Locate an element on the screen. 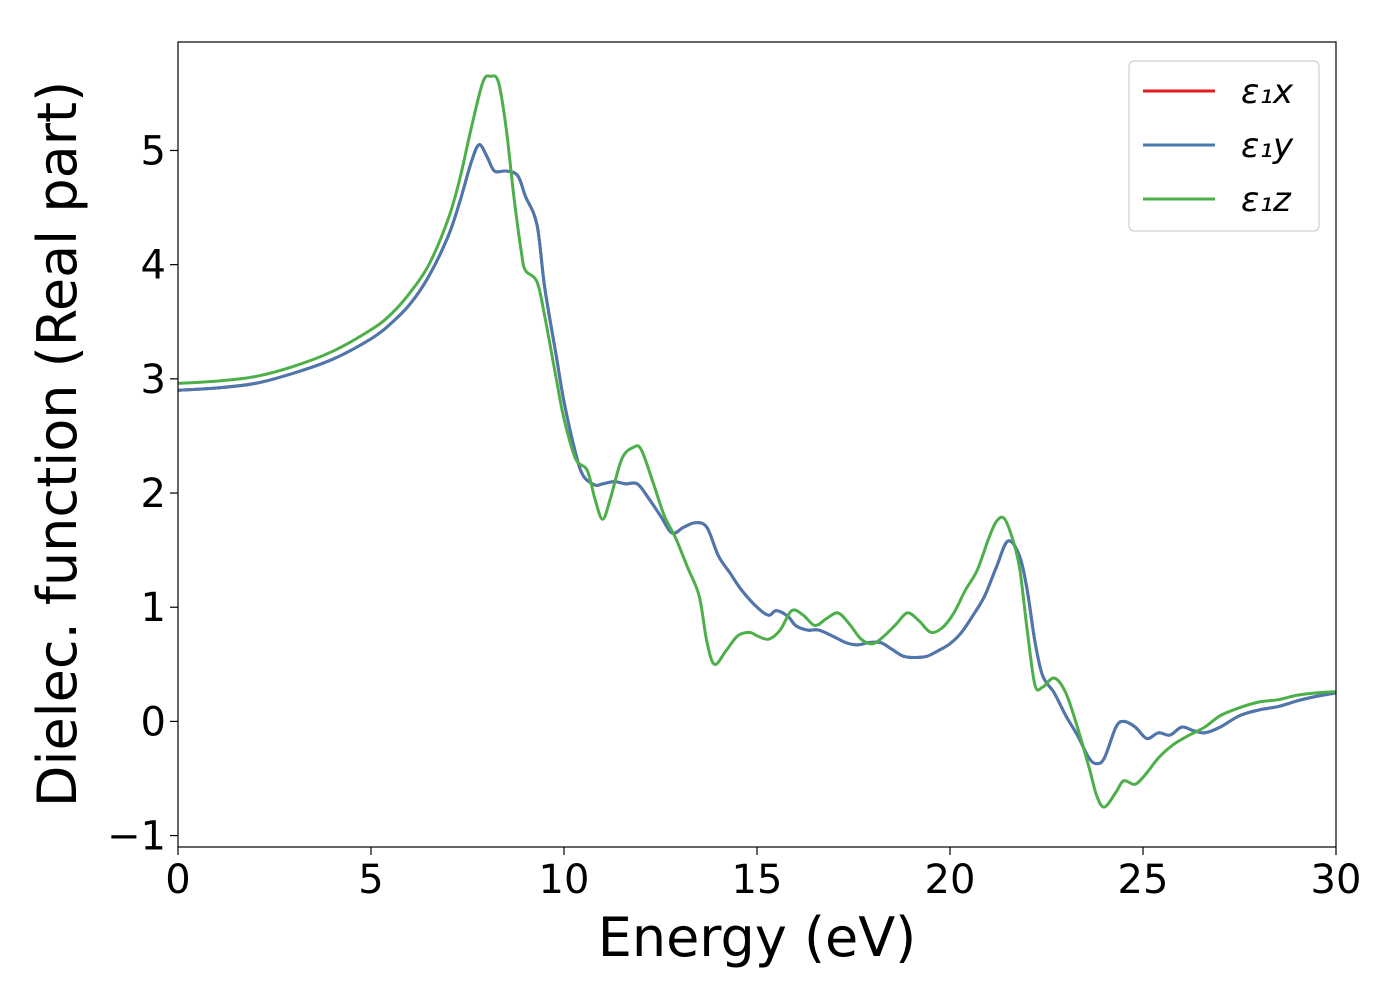  y-axis-label: Dielec. function (Real part) is located at coordinates (57, 444).